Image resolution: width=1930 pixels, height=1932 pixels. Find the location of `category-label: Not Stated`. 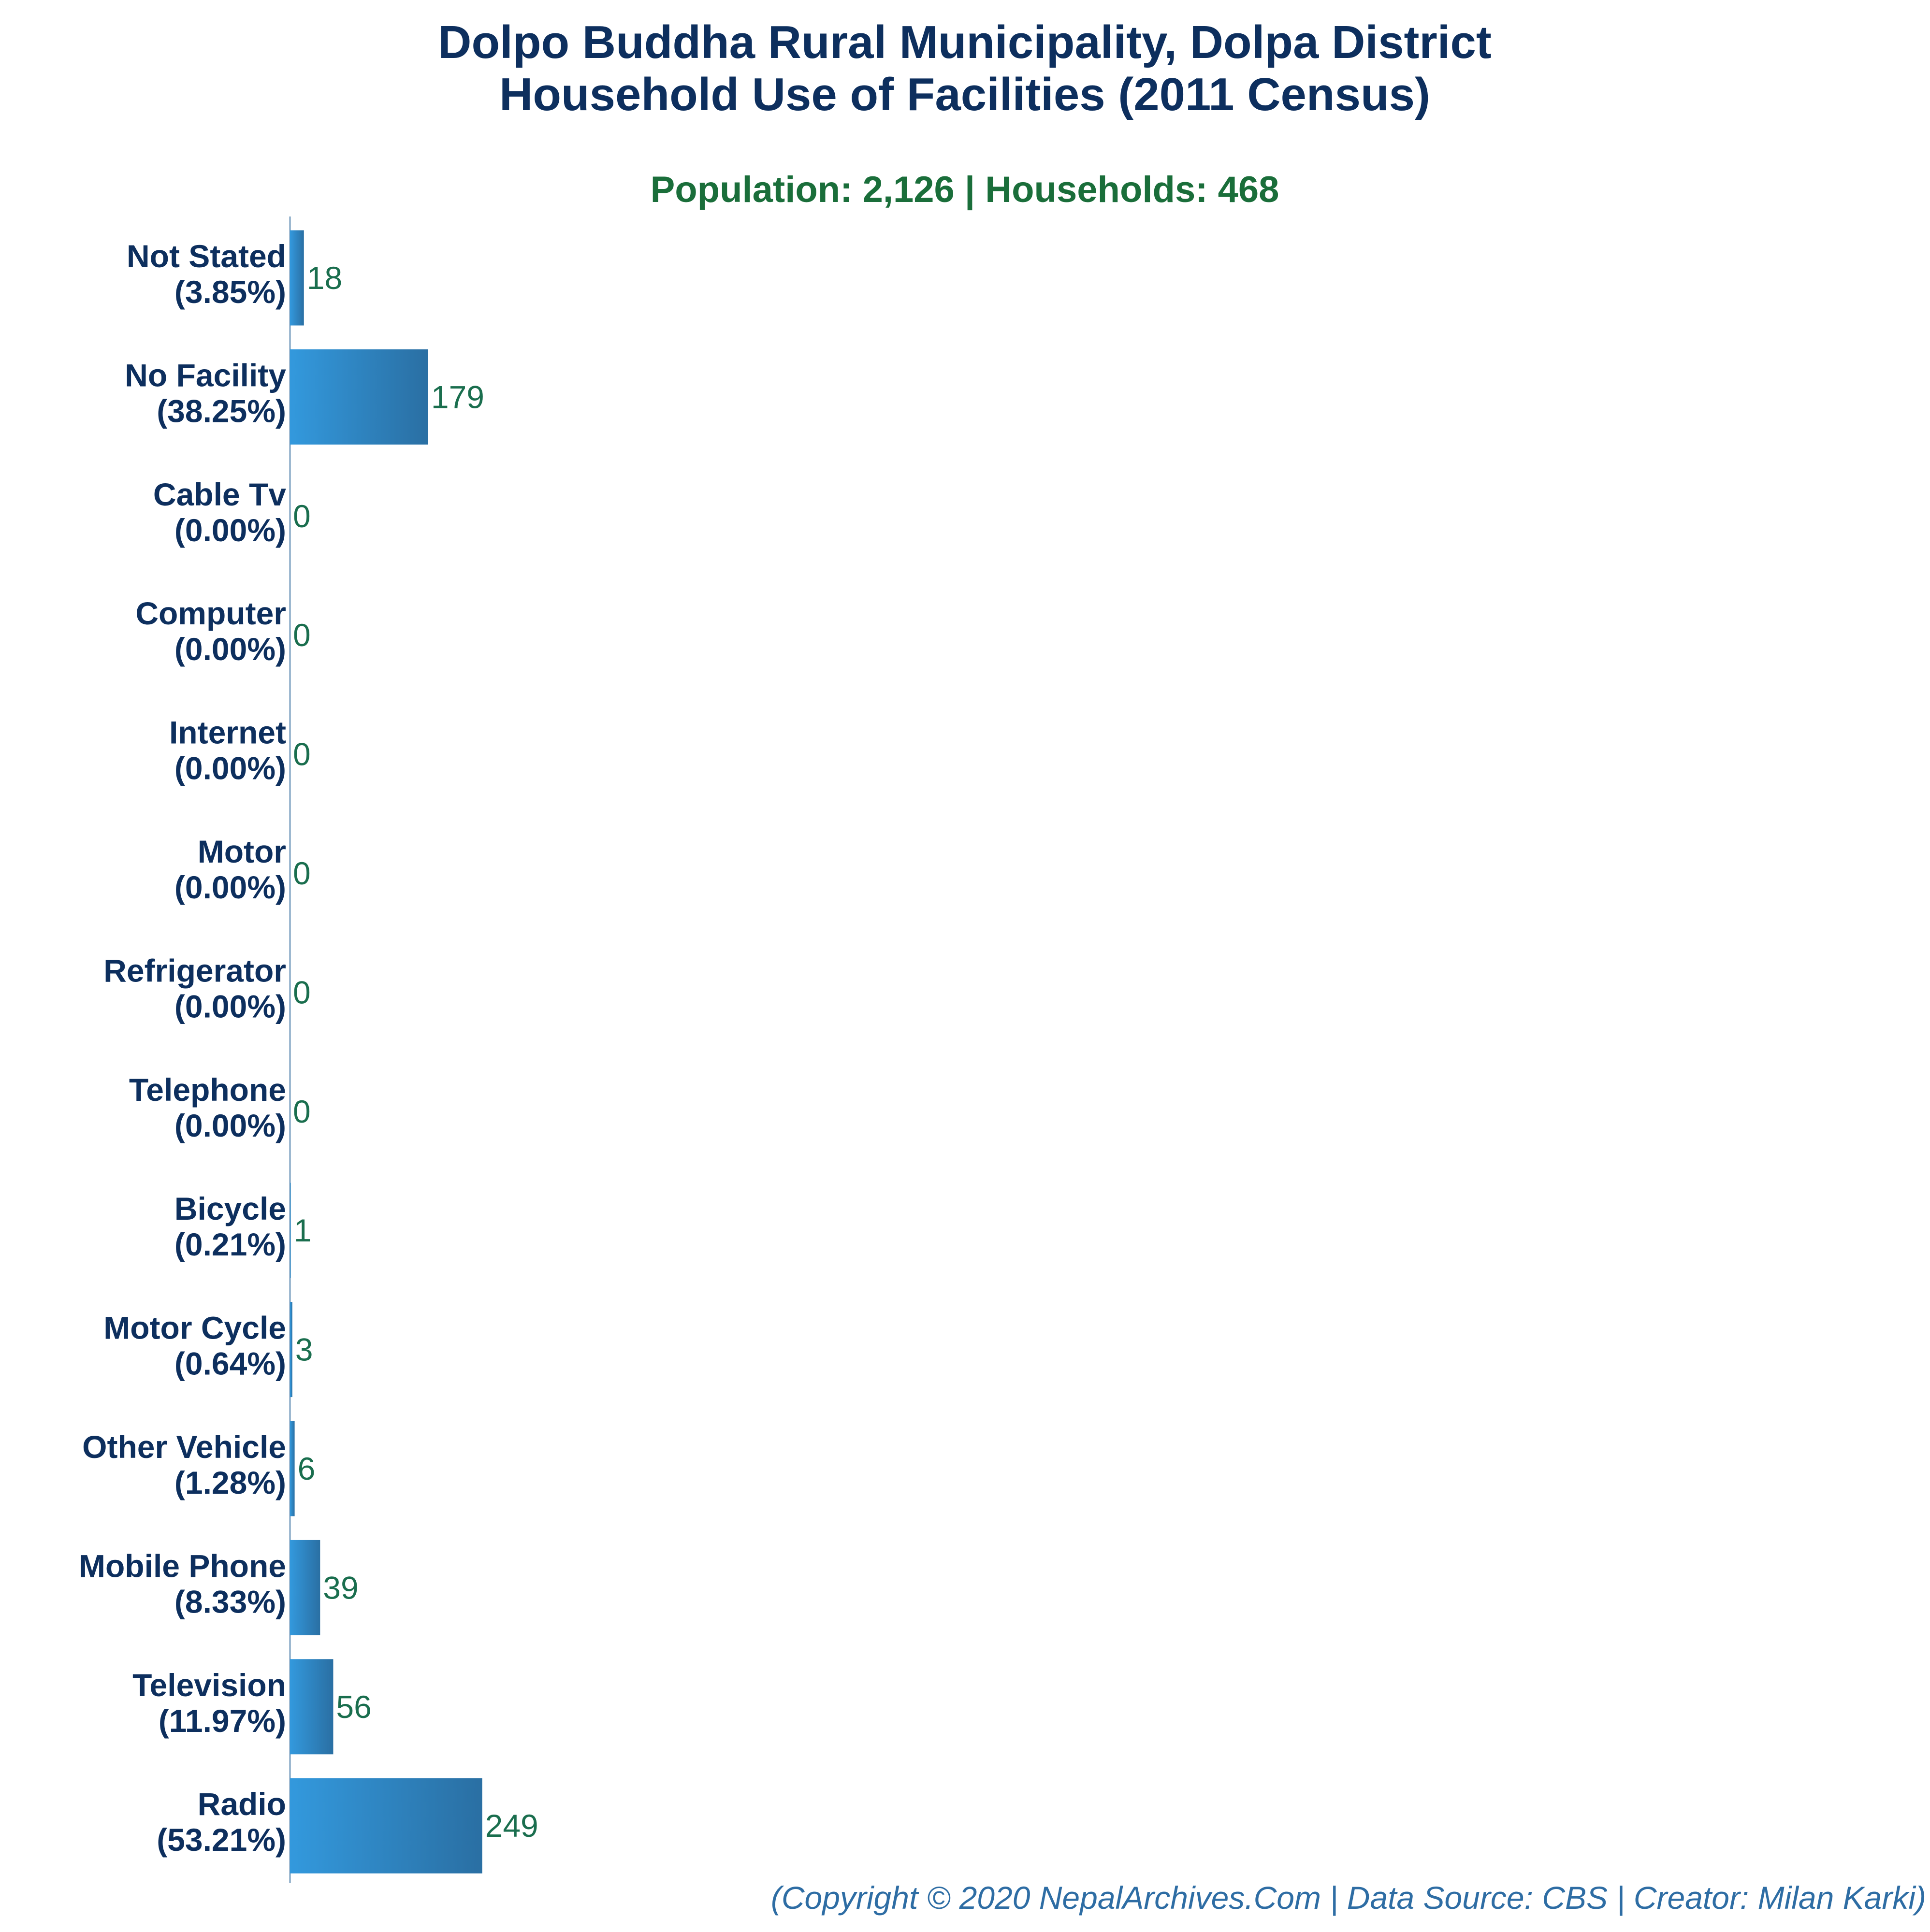

category-label: Not Stated is located at coordinates (206, 256).